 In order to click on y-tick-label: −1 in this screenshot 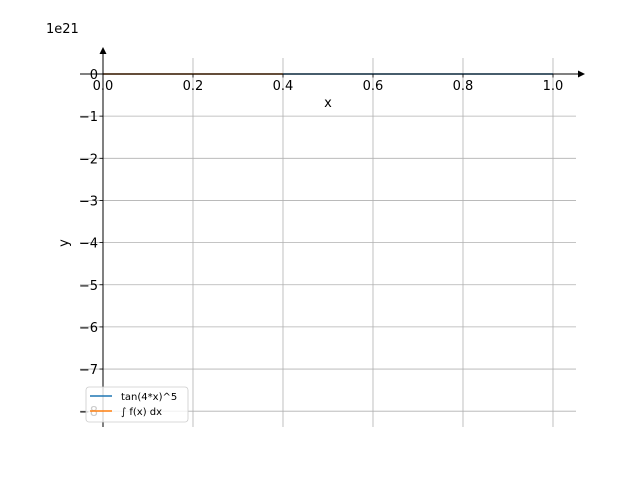, I will do `click(88, 117)`.